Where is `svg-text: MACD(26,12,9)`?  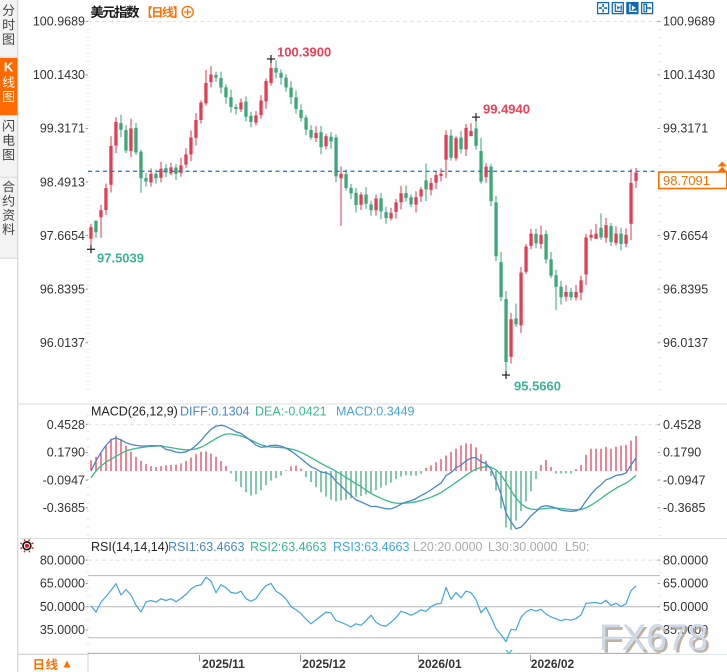
svg-text: MACD(26,12,9) is located at coordinates (134, 412).